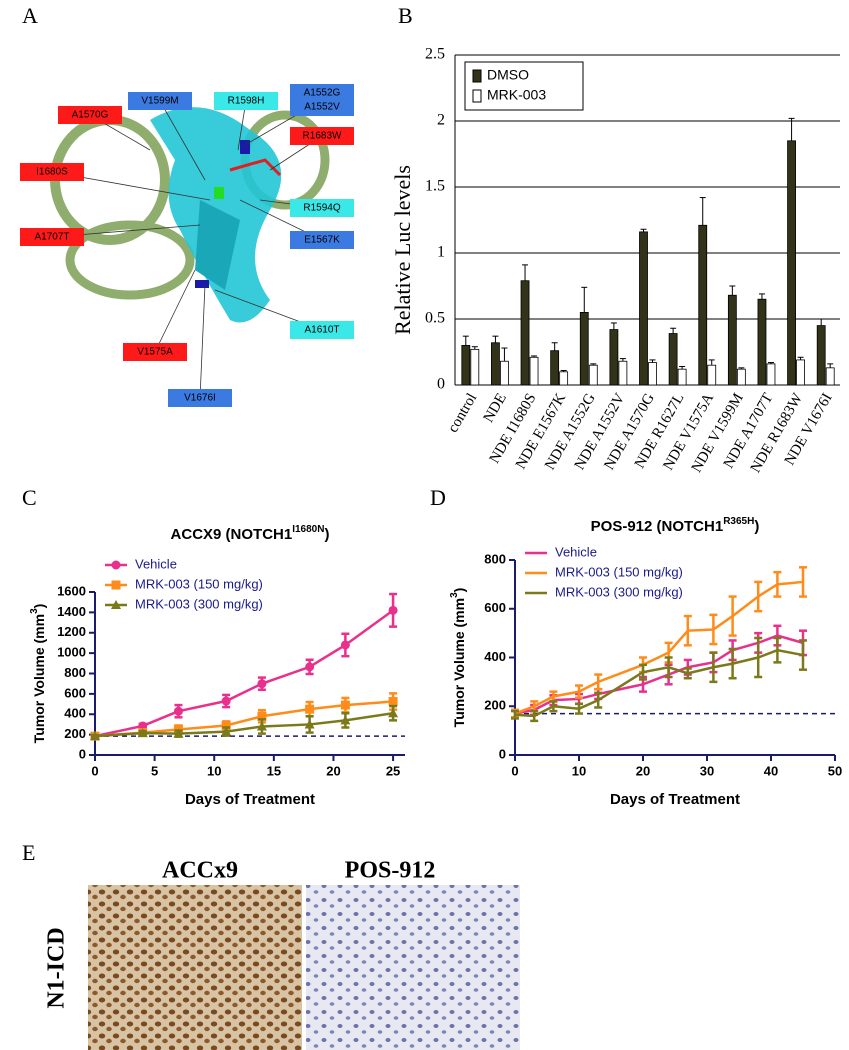 Image resolution: width=849 pixels, height=1050 pixels. Describe the element at coordinates (435, 54) in the screenshot. I see `y-tick-label: 2.5` at that location.